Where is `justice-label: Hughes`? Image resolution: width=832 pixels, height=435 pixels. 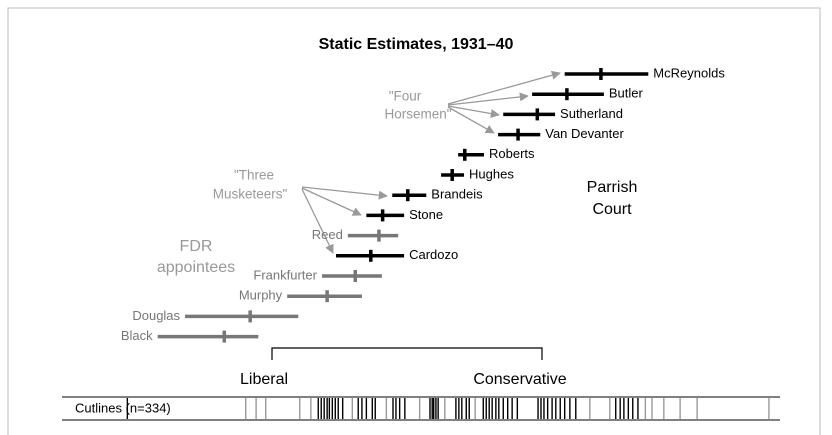
justice-label: Hughes is located at coordinates (491, 173).